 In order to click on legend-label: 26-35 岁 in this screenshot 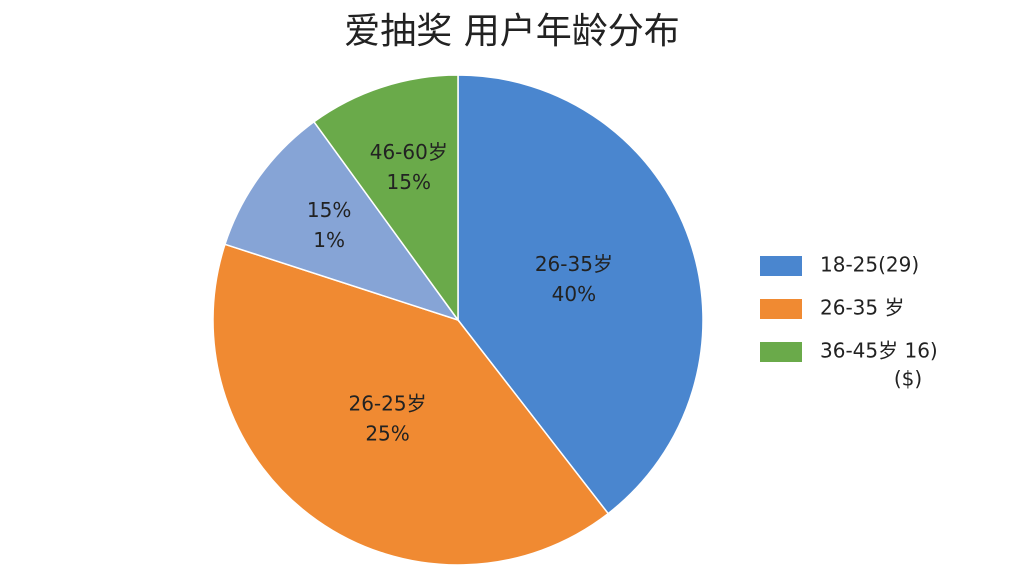, I will do `click(862, 308)`.